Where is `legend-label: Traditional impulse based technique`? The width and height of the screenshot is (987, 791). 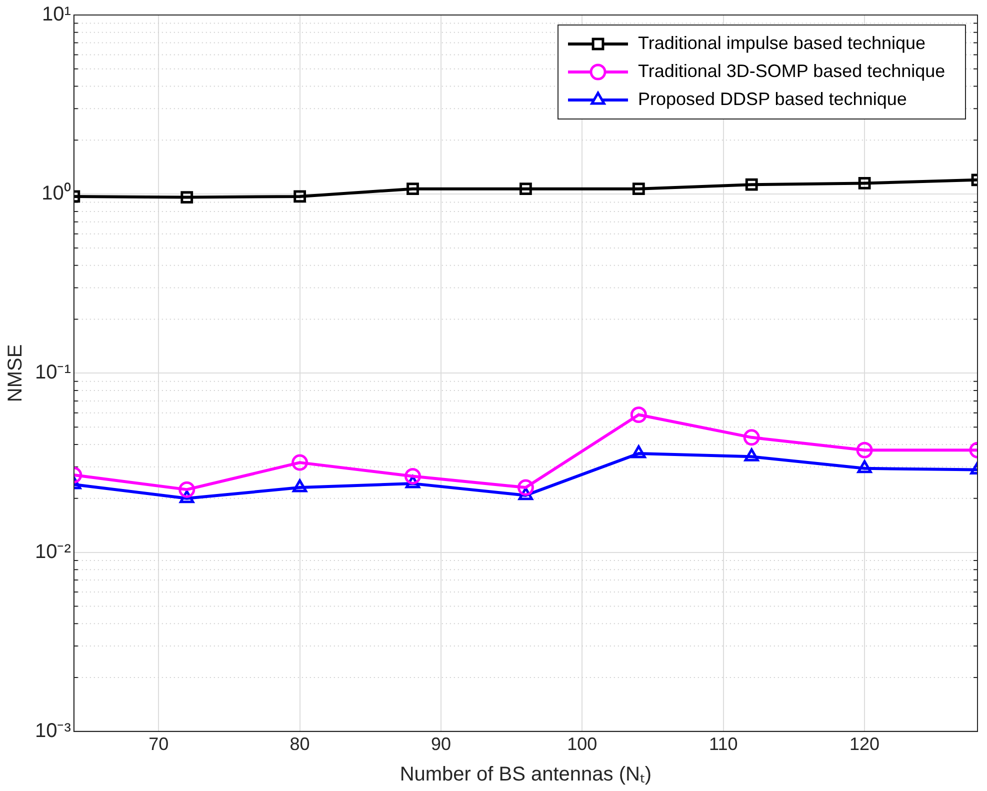
legend-label: Traditional impulse based technique is located at coordinates (782, 42).